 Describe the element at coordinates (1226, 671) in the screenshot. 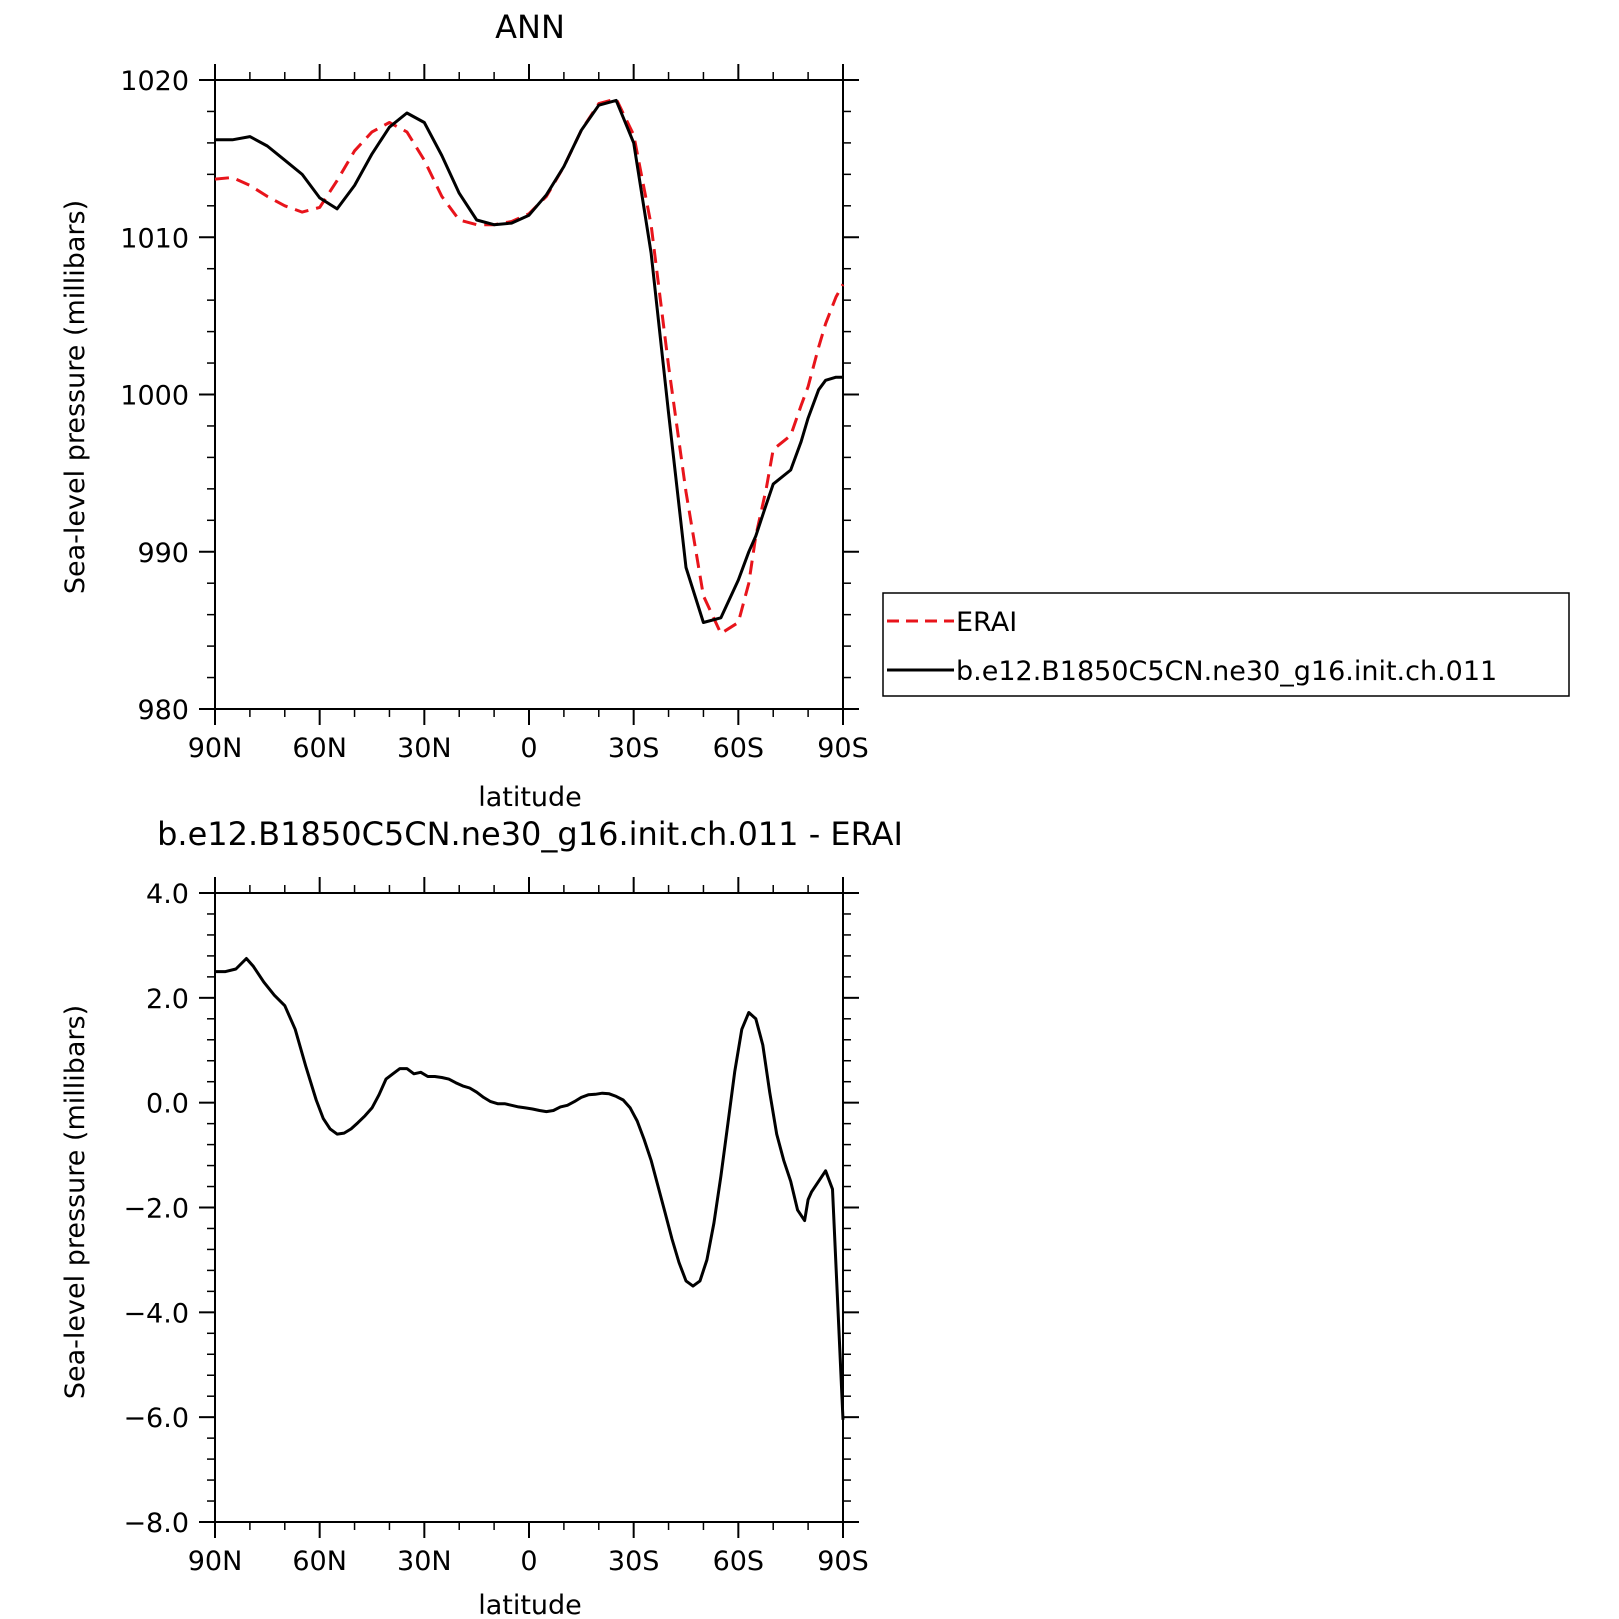

I see `legend-label-model: b.e12.B1850C5CN.ne30_g16.init.ch.011` at that location.